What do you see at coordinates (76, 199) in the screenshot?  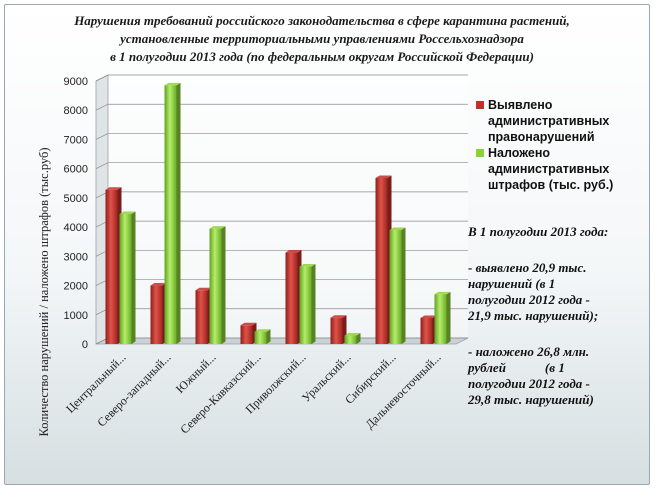 I see `y-tick-label: 5000` at bounding box center [76, 199].